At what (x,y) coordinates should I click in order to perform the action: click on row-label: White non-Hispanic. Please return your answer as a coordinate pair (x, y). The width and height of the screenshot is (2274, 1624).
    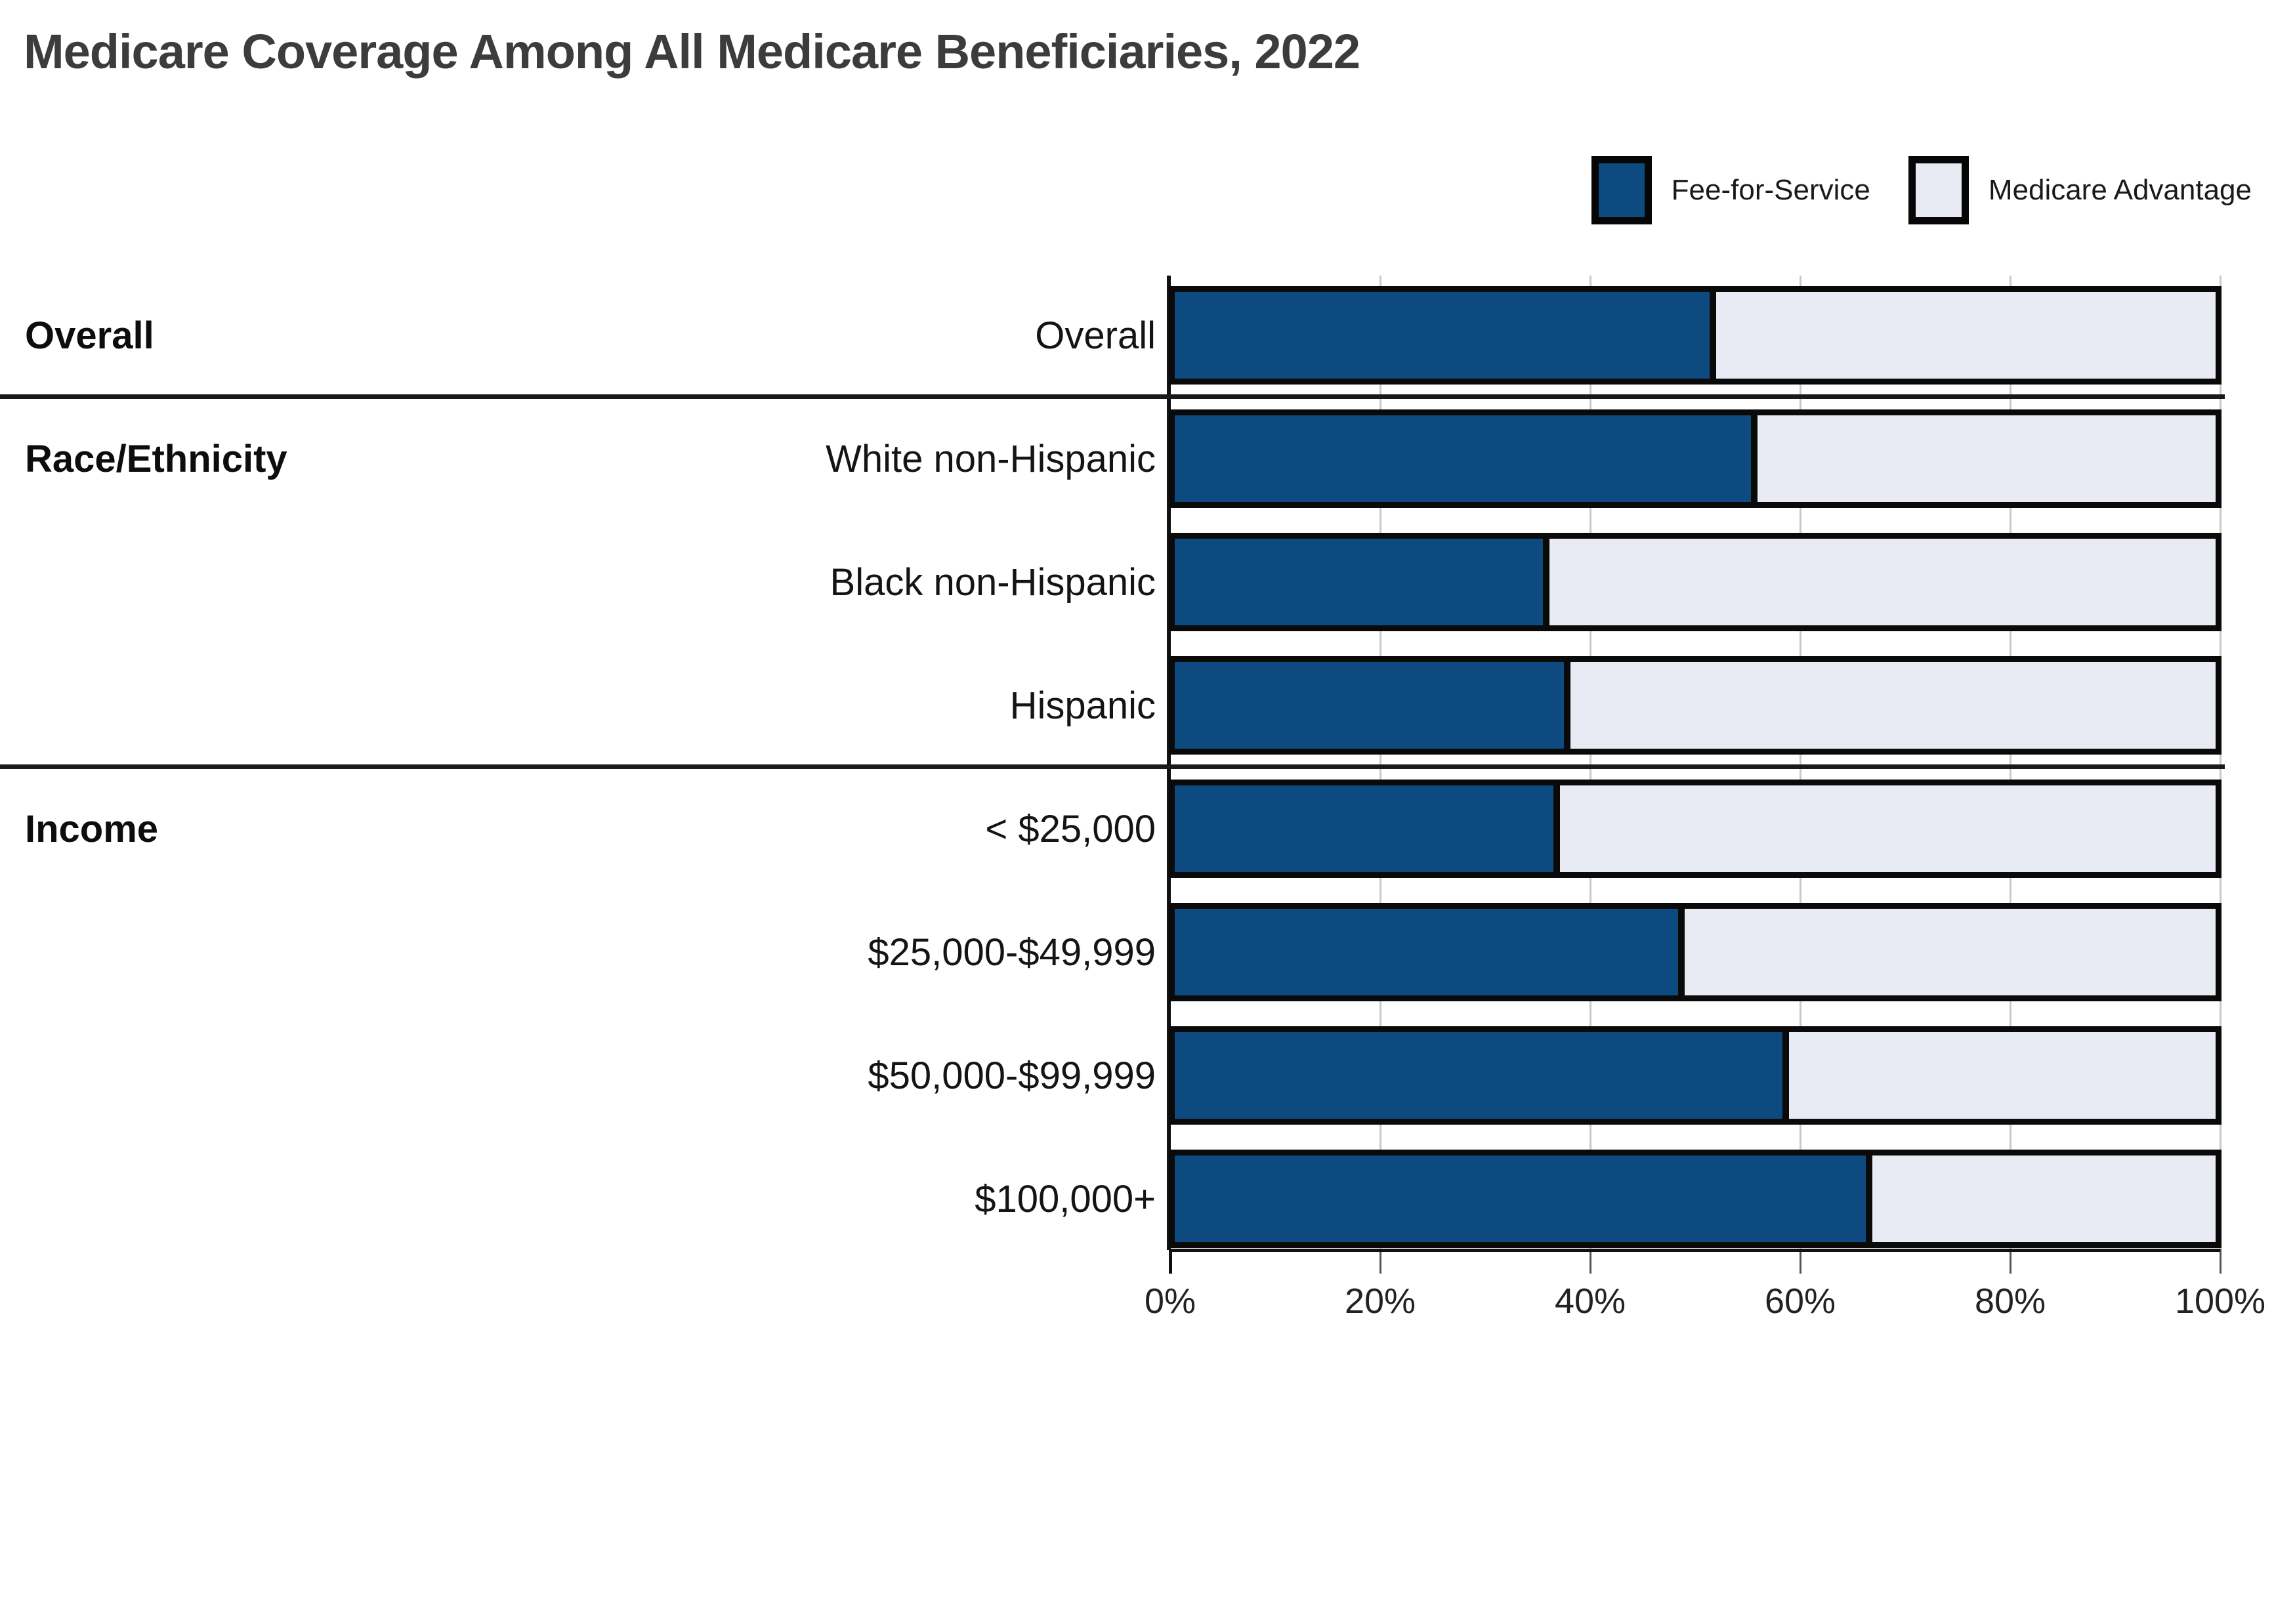
    Looking at the image, I should click on (991, 458).